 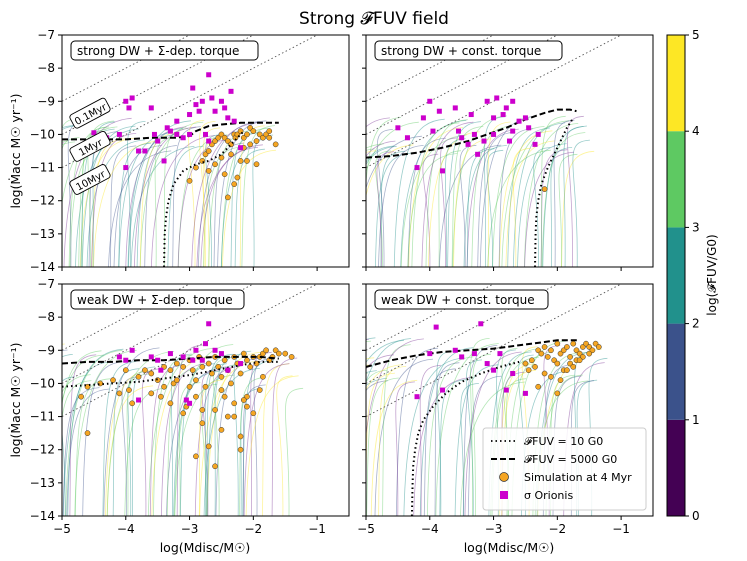 I want to click on panel-title-box: strong DW + const. torque, so click(x=468, y=50).